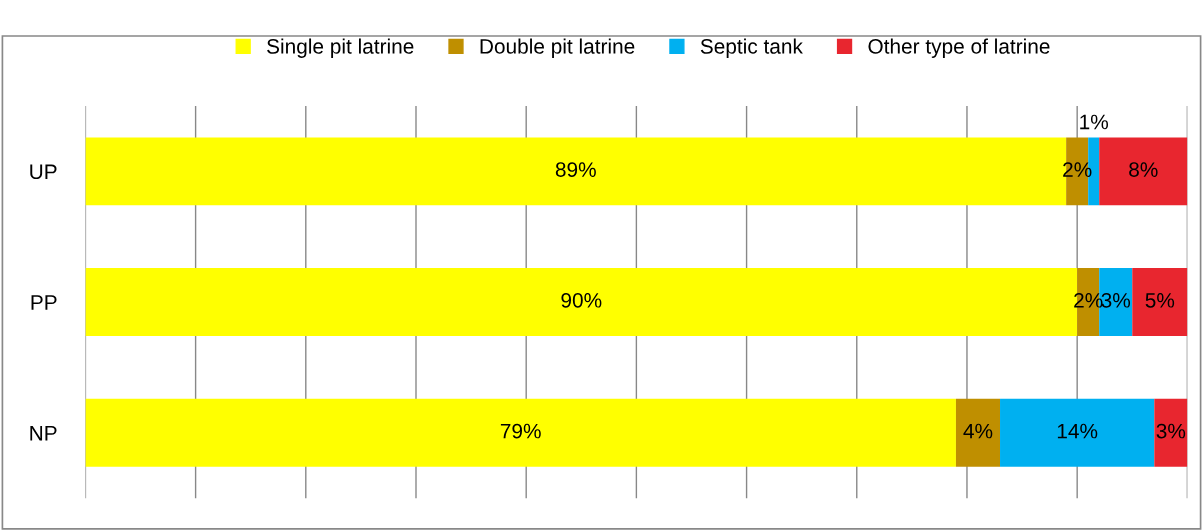 The height and width of the screenshot is (530, 1203). I want to click on y-tick-label: PP, so click(44, 302).